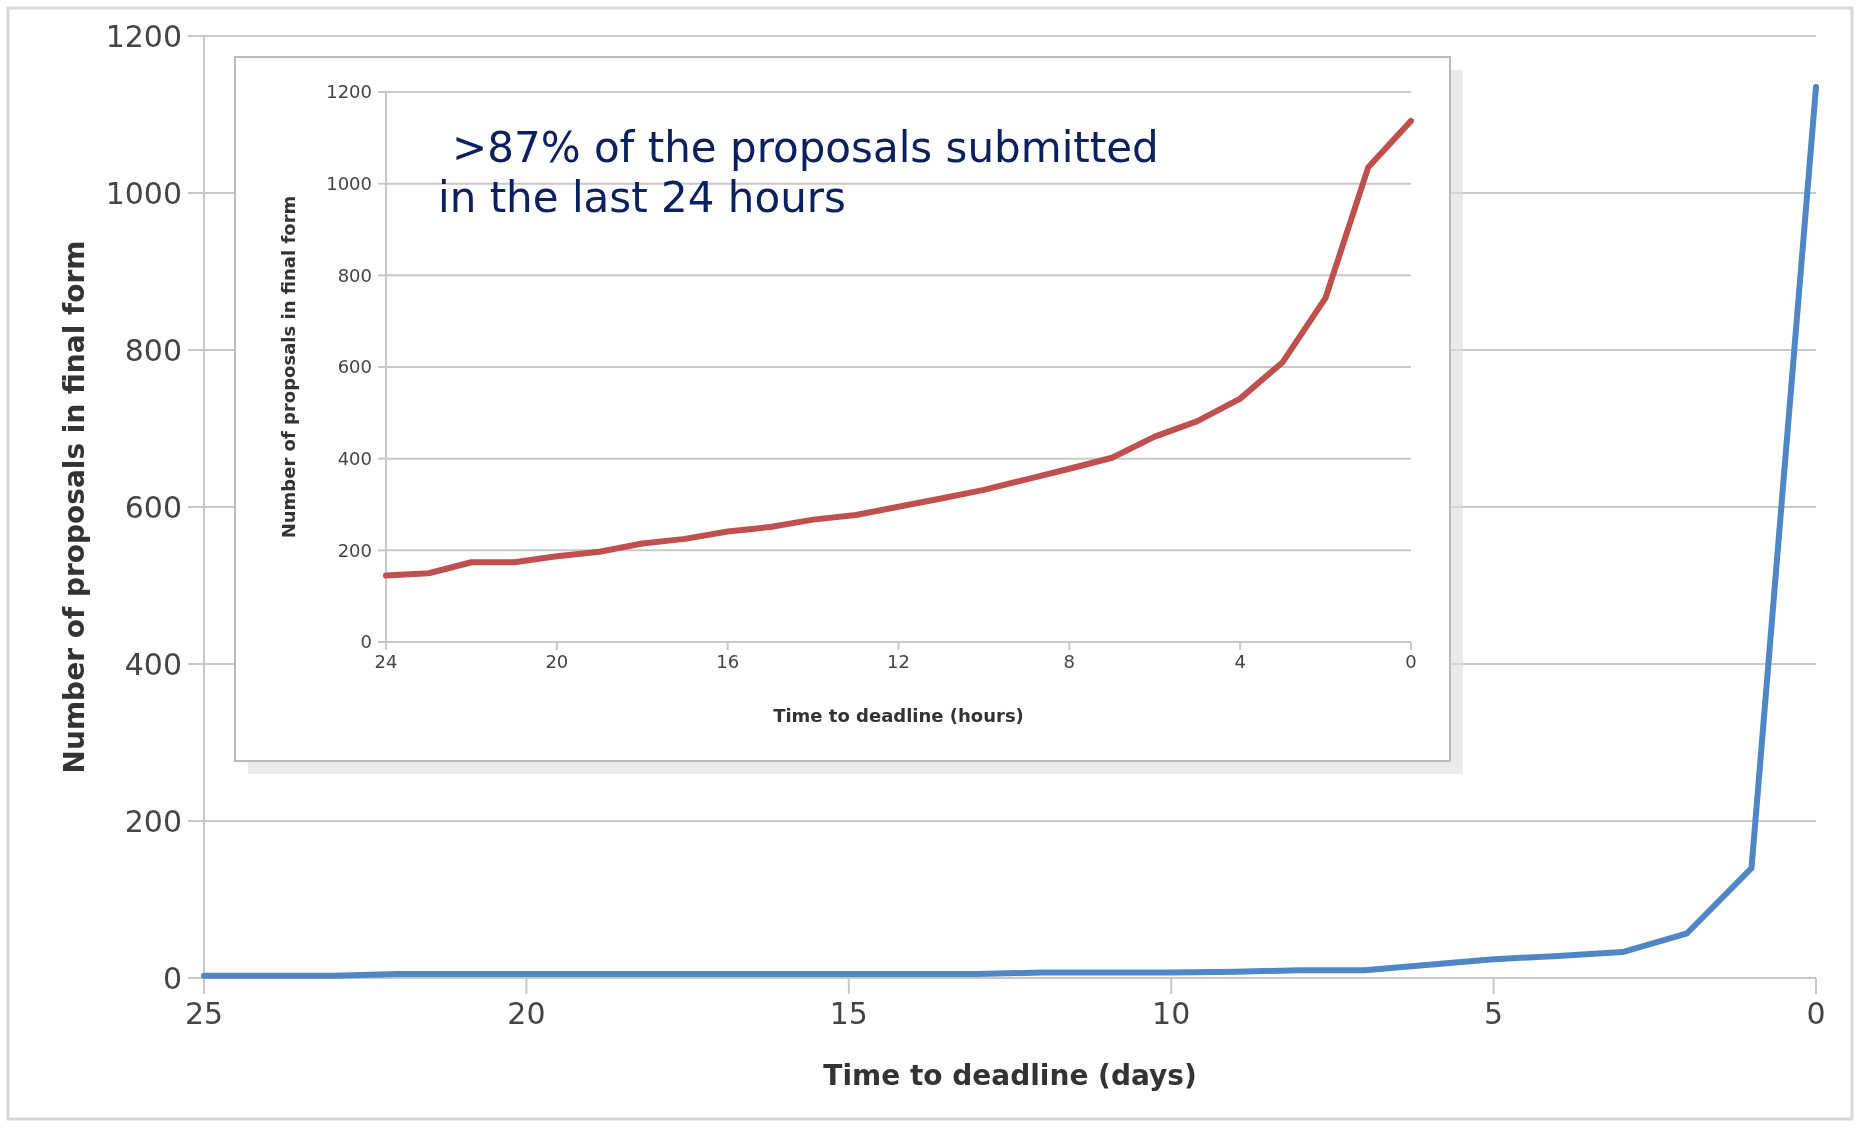  What do you see at coordinates (728, 661) in the screenshot?
I see `x-tick-label: 16` at bounding box center [728, 661].